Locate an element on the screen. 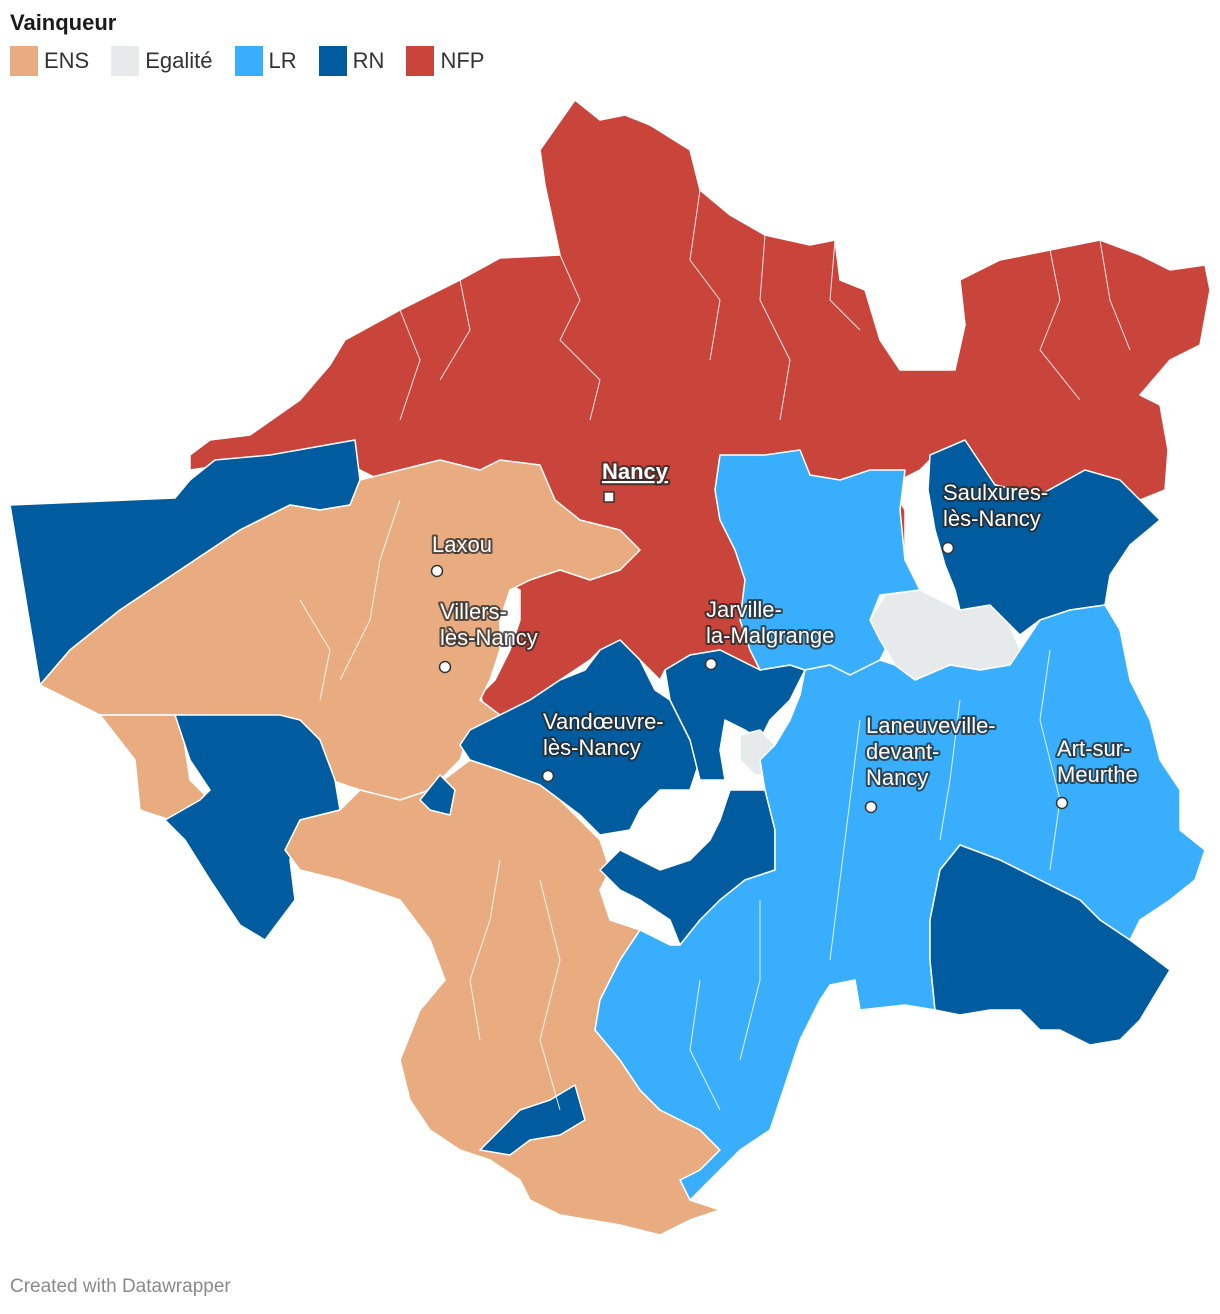  region-rn-southwest is located at coordinates (252, 827).